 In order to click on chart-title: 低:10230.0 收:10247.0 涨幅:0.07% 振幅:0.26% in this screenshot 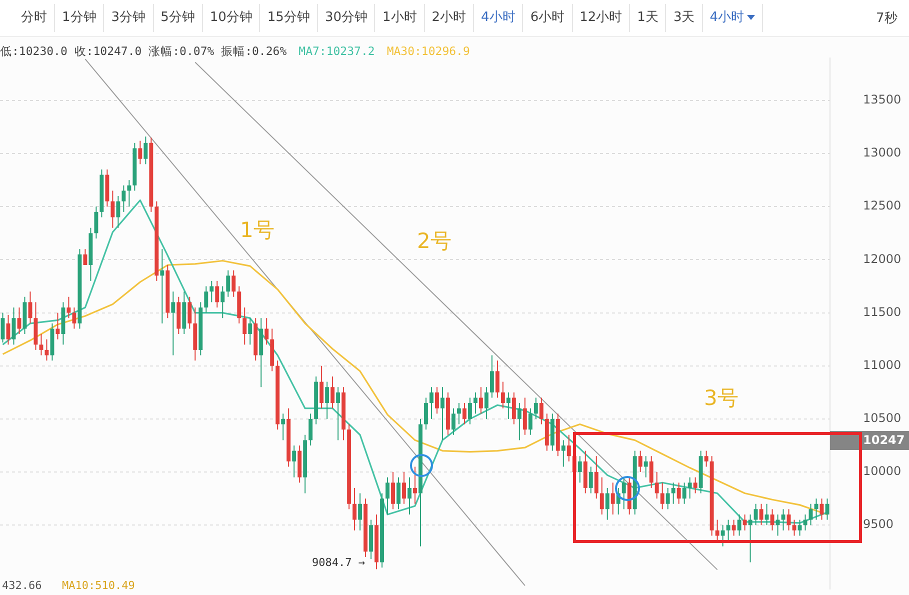, I will do `click(143, 51)`.